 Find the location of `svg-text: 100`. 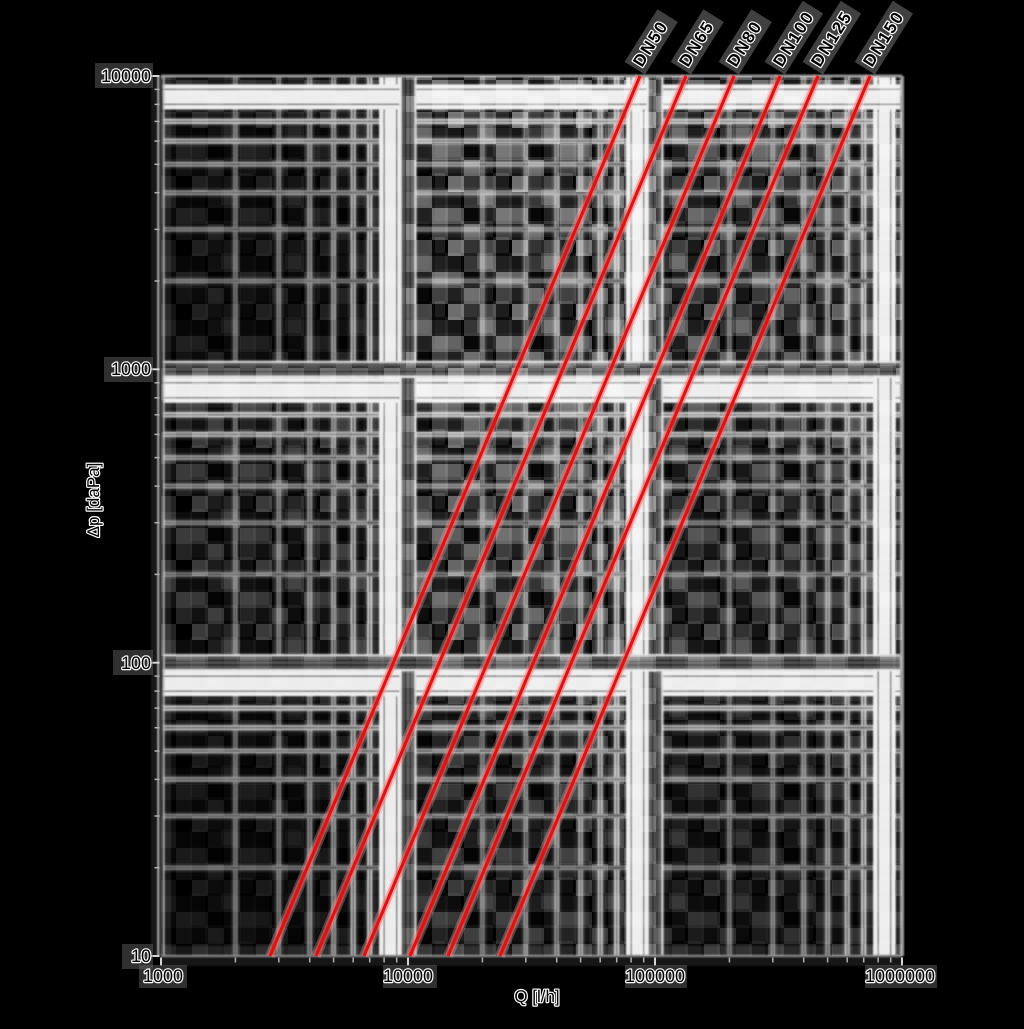

svg-text: 100 is located at coordinates (136, 663).